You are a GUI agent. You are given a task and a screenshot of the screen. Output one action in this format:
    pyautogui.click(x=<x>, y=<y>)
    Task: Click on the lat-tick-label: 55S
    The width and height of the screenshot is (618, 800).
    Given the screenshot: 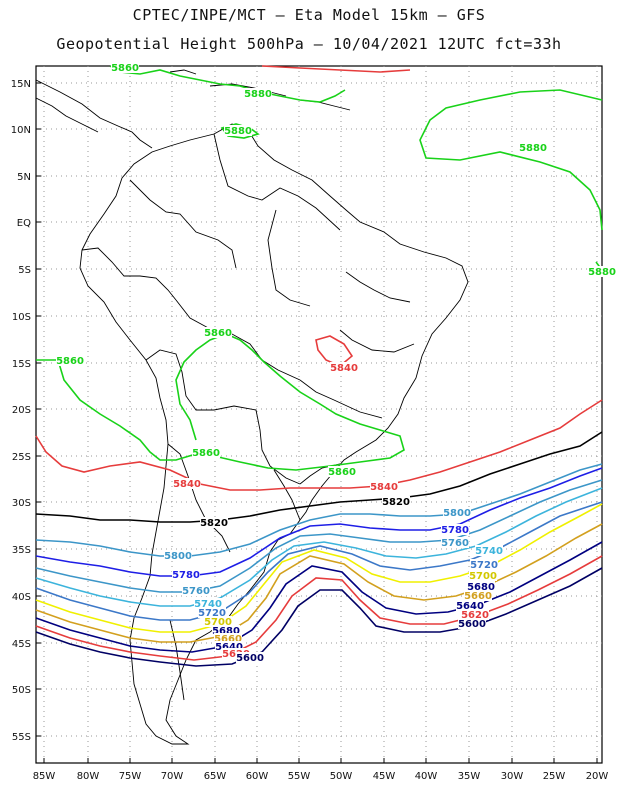 What is the action you would take?
    pyautogui.click(x=21, y=737)
    